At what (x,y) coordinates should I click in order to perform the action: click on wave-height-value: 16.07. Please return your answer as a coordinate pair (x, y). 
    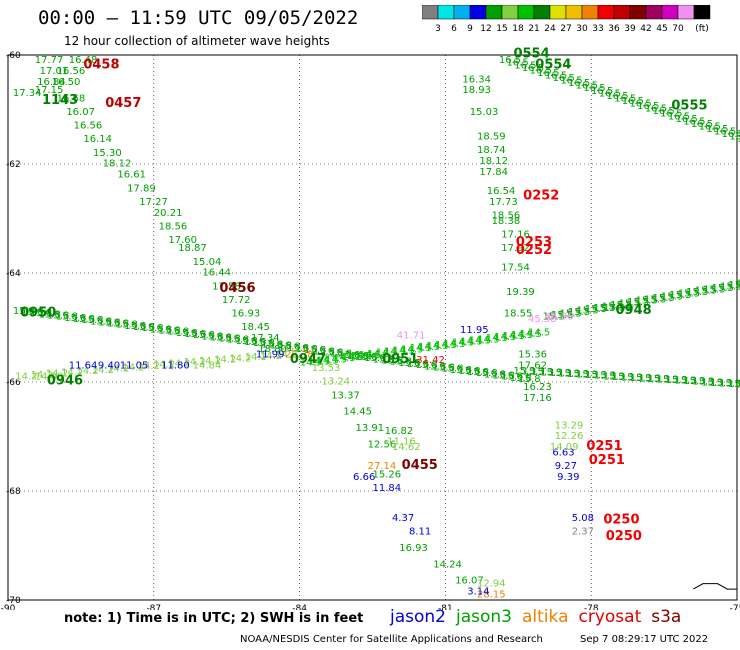
    Looking at the image, I should click on (80, 112).